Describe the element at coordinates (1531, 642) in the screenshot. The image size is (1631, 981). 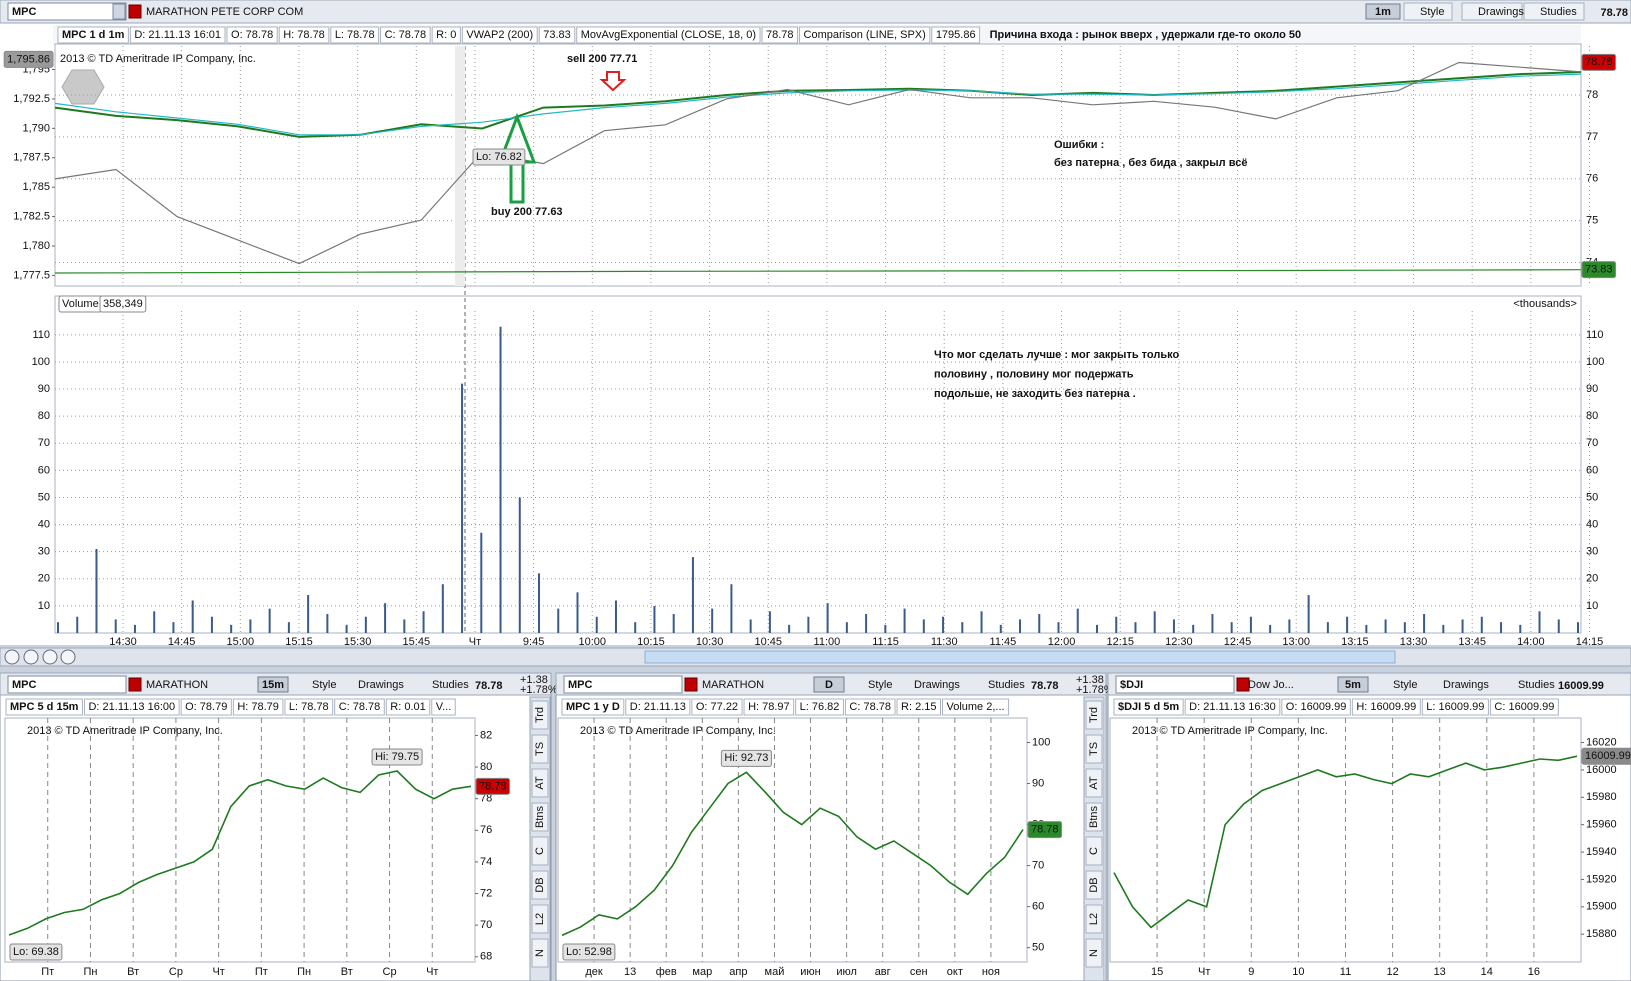
I see `x-tick-label: 14:00` at that location.